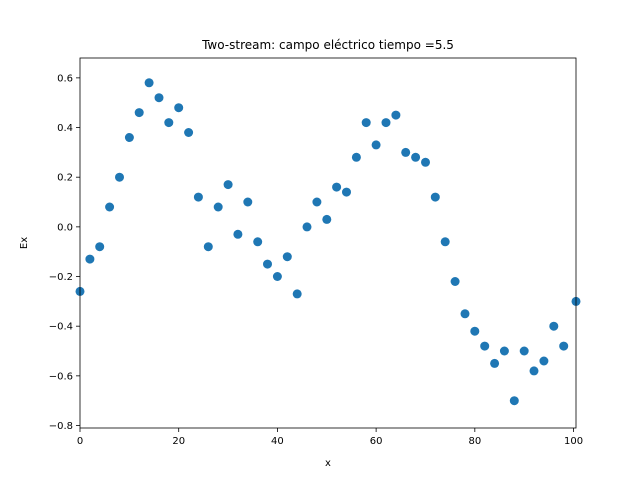 The height and width of the screenshot is (480, 640). I want to click on y-tick-label: 0.2, so click(65, 178).